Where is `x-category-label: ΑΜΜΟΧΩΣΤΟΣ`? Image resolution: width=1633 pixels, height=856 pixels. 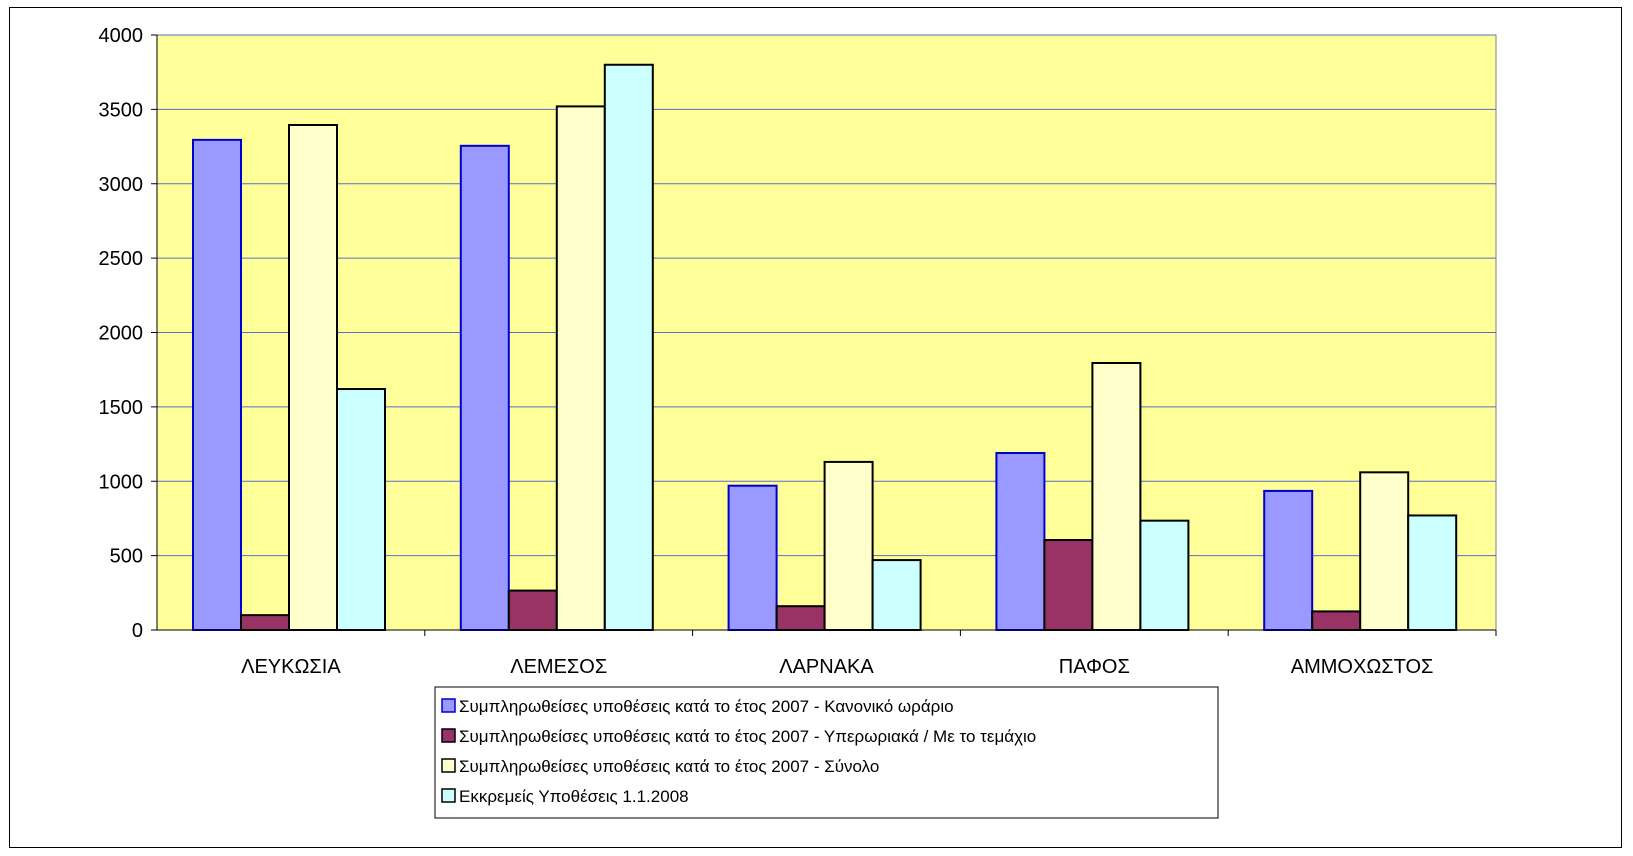 x-category-label: ΑΜΜΟΧΩΣΤΟΣ is located at coordinates (1362, 667).